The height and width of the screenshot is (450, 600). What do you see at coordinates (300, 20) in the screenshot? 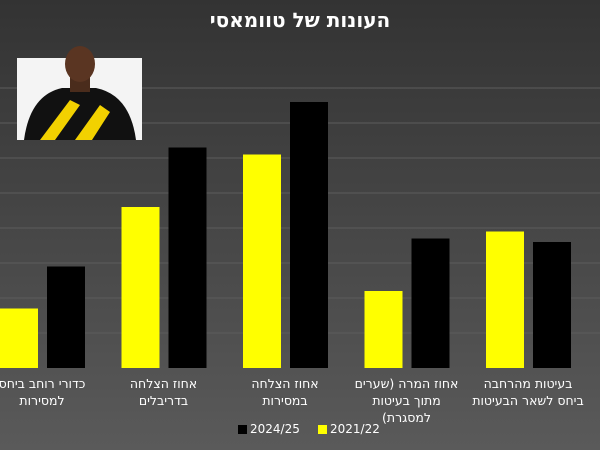
I see `chart-title: העונות של טוומאסי` at bounding box center [300, 20].